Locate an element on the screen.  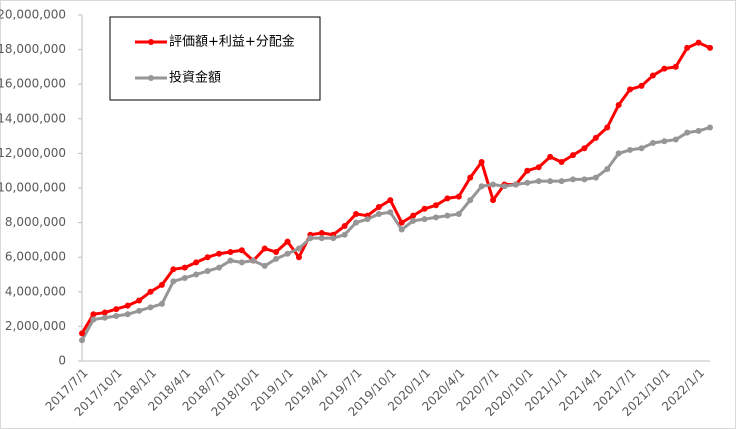
legend-label: 評価額+利益+分配金 is located at coordinates (232, 42).